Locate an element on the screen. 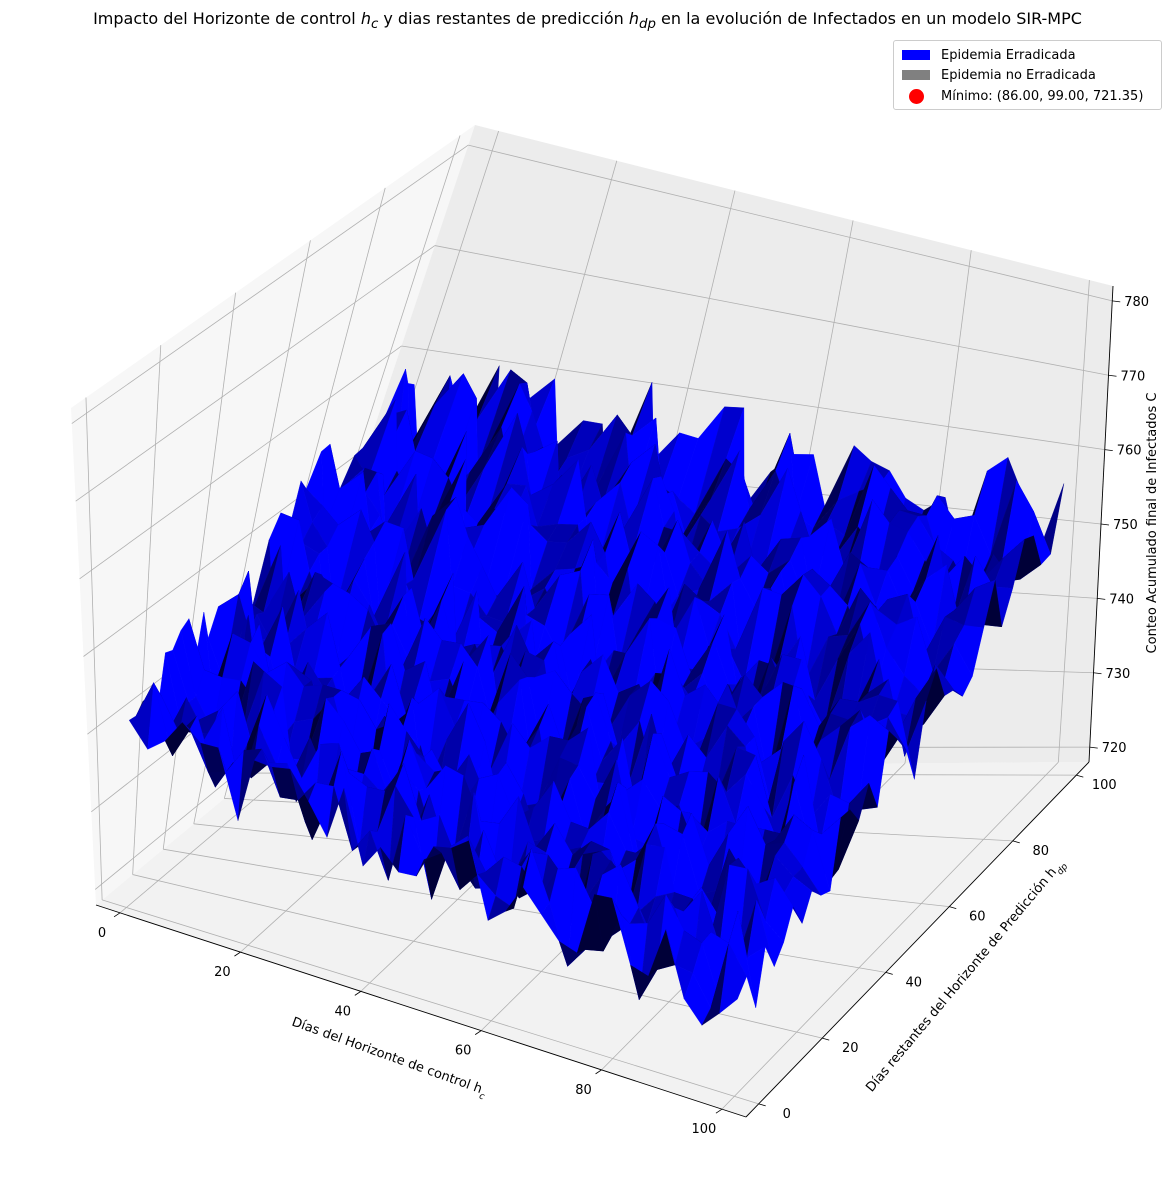 This screenshot has height=1200, width=1175. x-tick-label: 100 is located at coordinates (704, 1129).